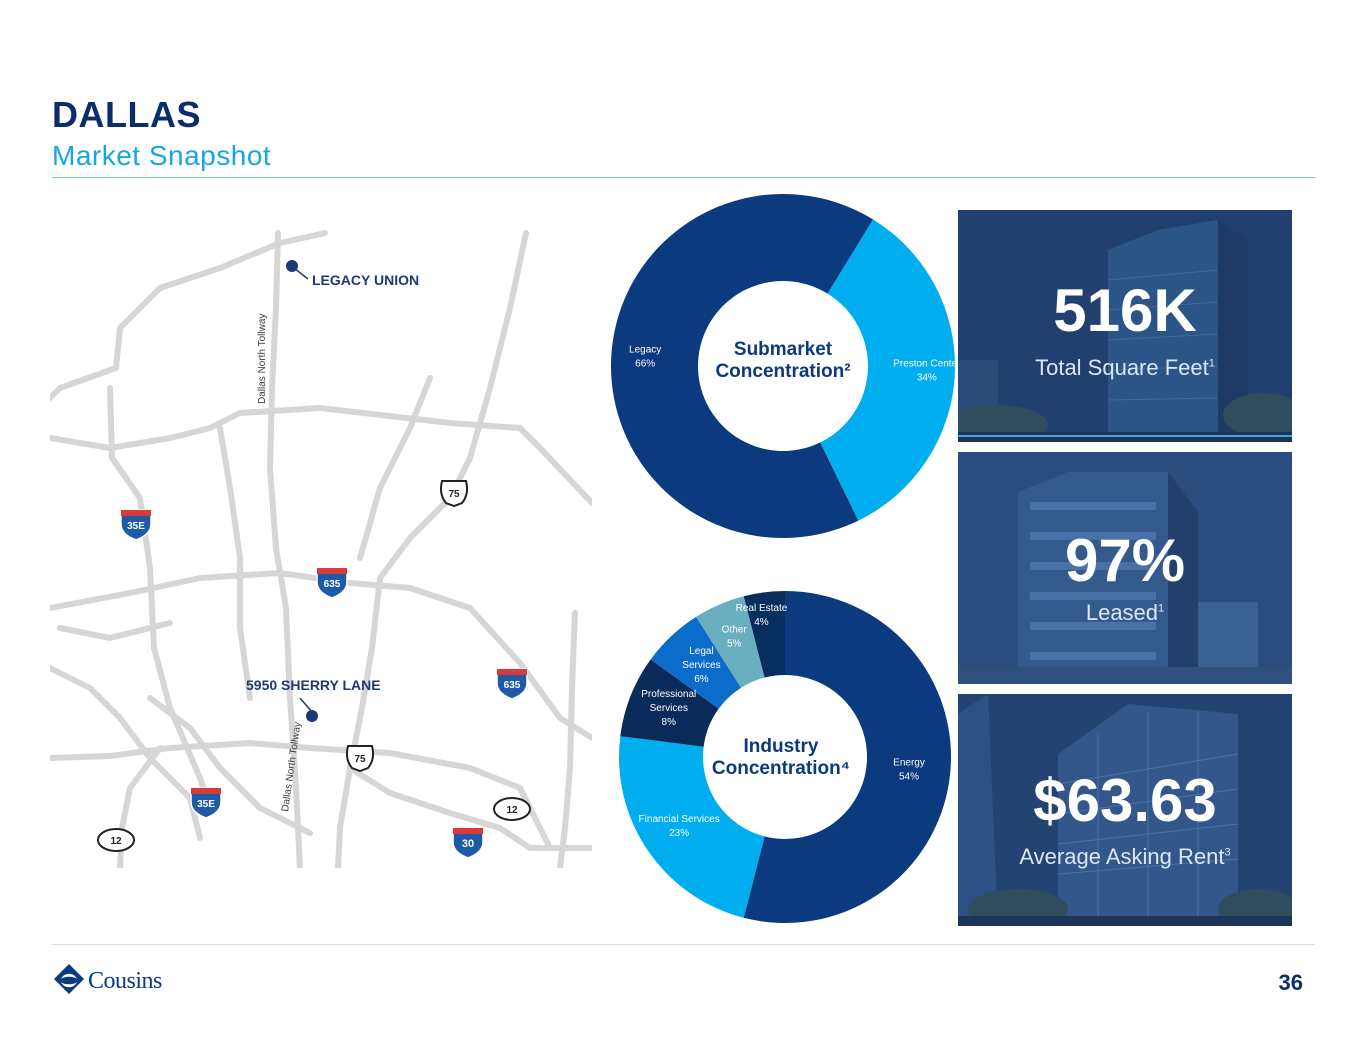 The image size is (1365, 1055). Describe the element at coordinates (469, 808) in the screenshot. I see `road-southeast` at that location.